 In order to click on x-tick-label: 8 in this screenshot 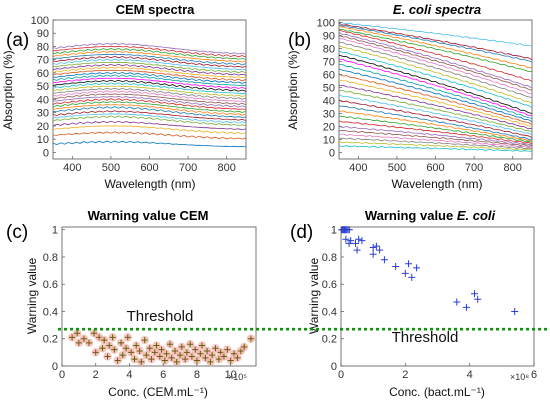, I will do `click(197, 375)`.